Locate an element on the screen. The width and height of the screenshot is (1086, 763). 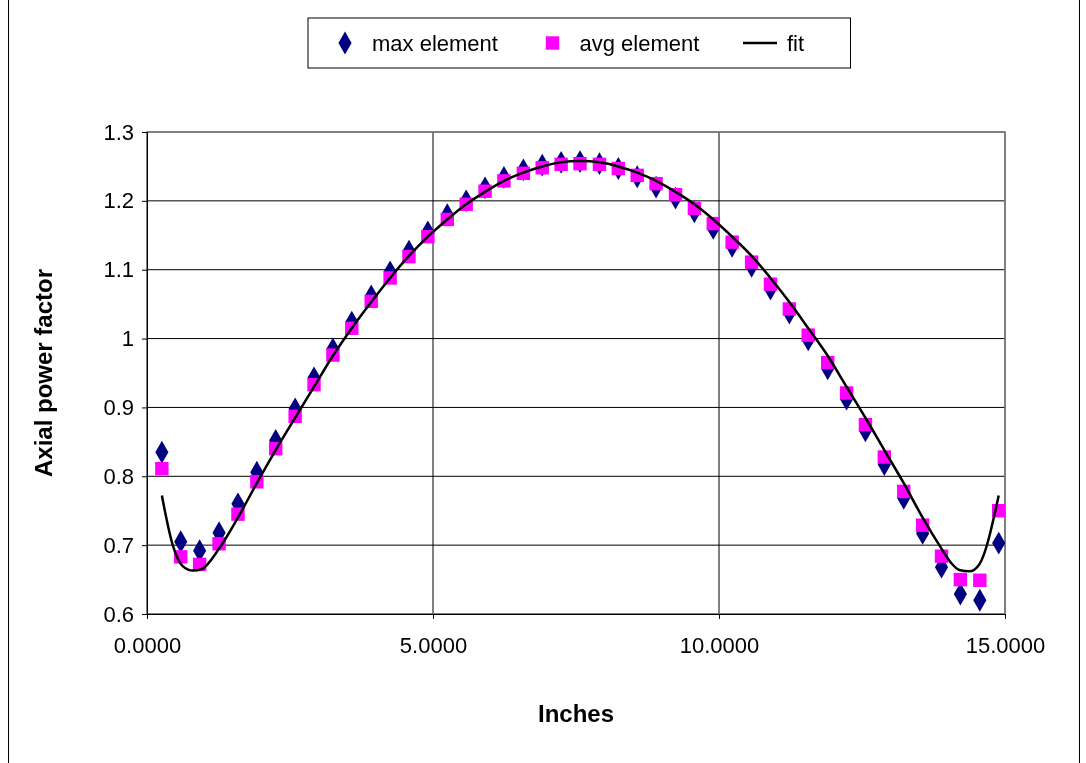
y-tick-label: 1.1 is located at coordinates (118, 270).